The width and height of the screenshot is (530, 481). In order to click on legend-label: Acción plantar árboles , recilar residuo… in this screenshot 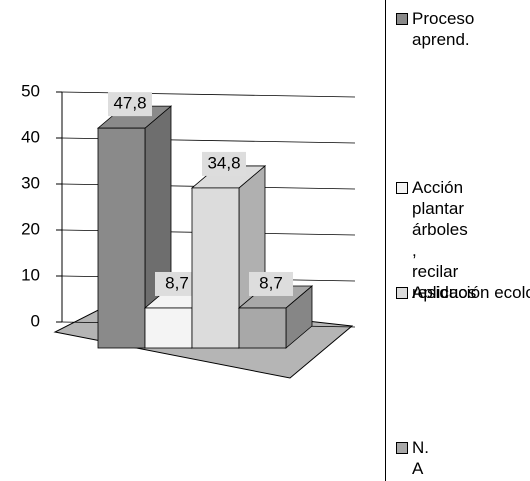, I will do `click(444, 240)`.